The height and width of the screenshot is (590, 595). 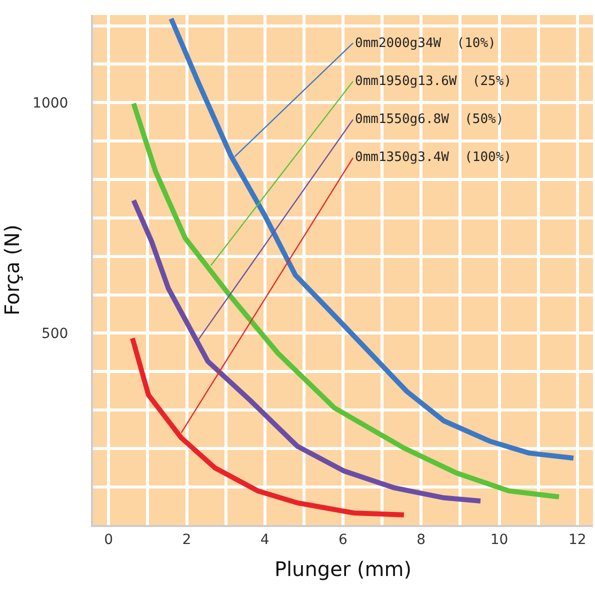 I want to click on y-tick-label: 500, so click(x=54, y=334).